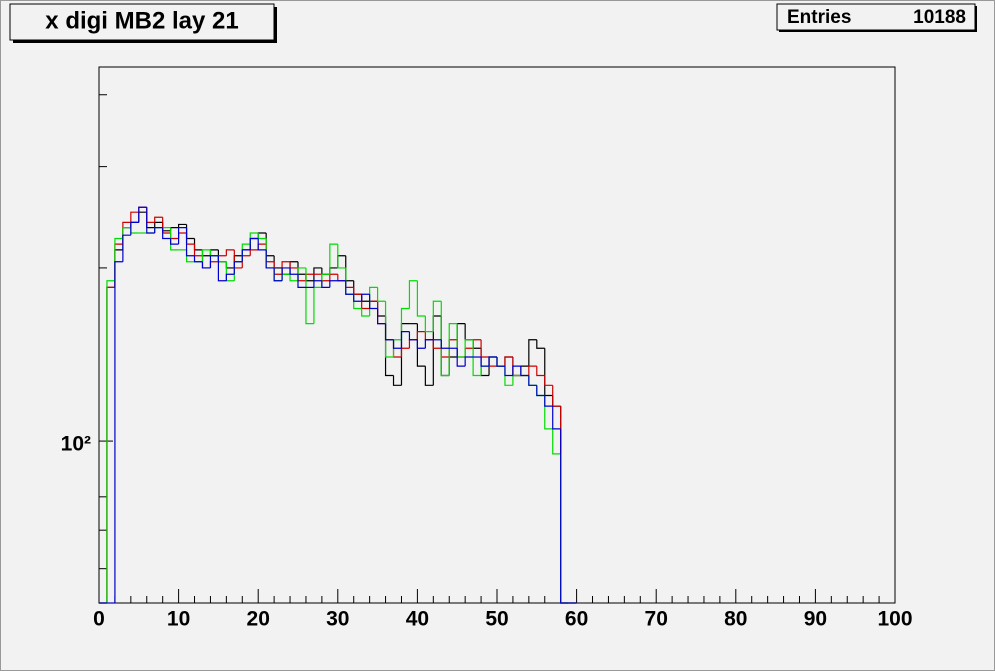  I want to click on chart-title: x digi MB2 lay 21, so click(141, 20).